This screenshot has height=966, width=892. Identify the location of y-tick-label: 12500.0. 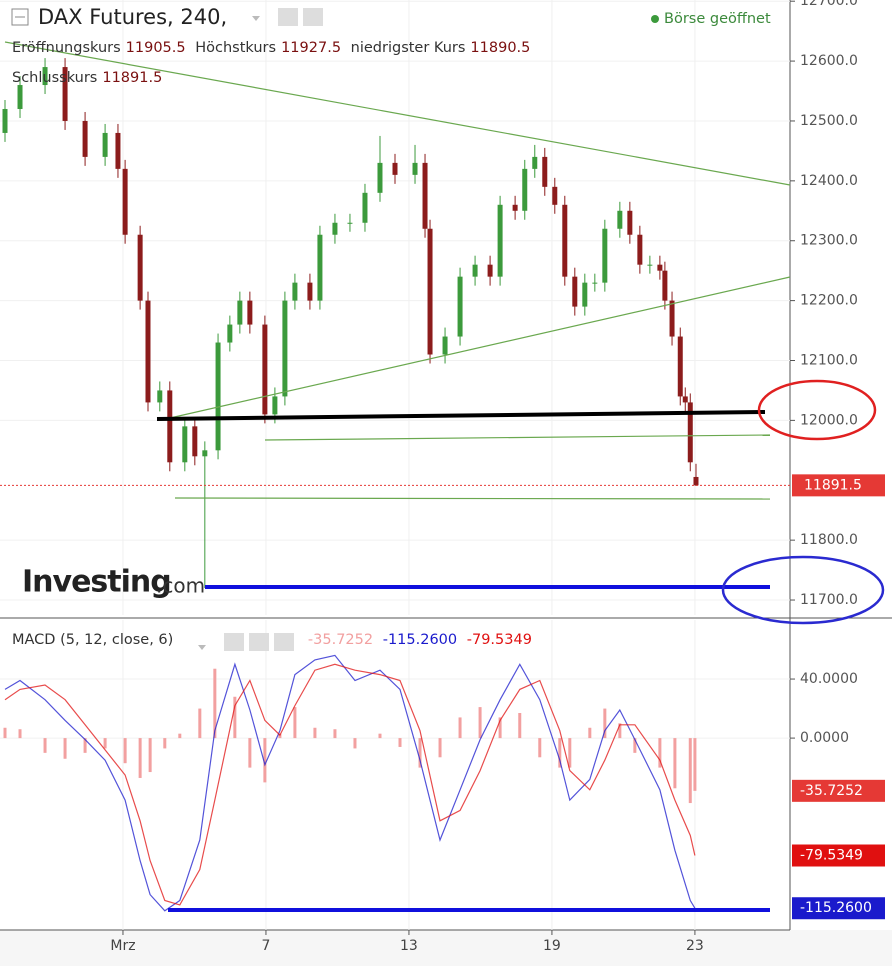
(829, 121).